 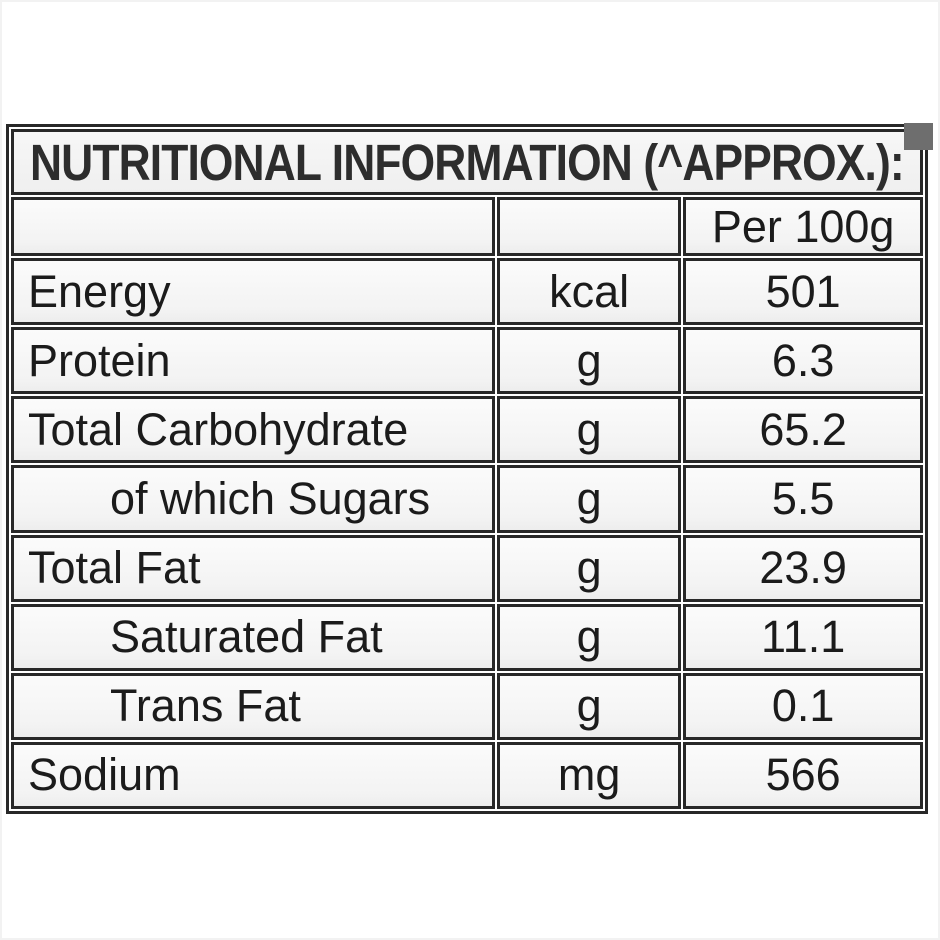 I want to click on nutrient-value: 65.2, so click(x=803, y=430).